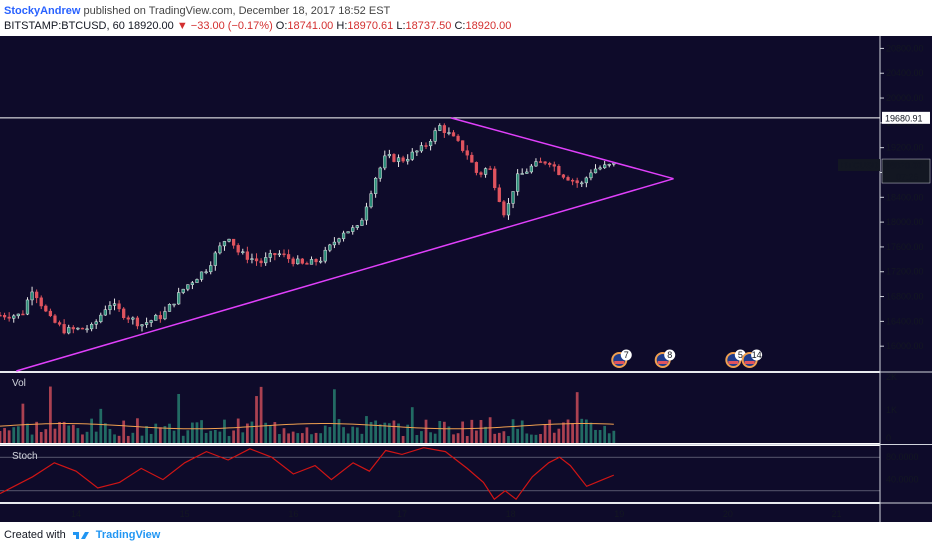 This screenshot has width=932, height=550. Describe the element at coordinates (619, 514) in the screenshot. I see `time-tick-label: 19` at that location.